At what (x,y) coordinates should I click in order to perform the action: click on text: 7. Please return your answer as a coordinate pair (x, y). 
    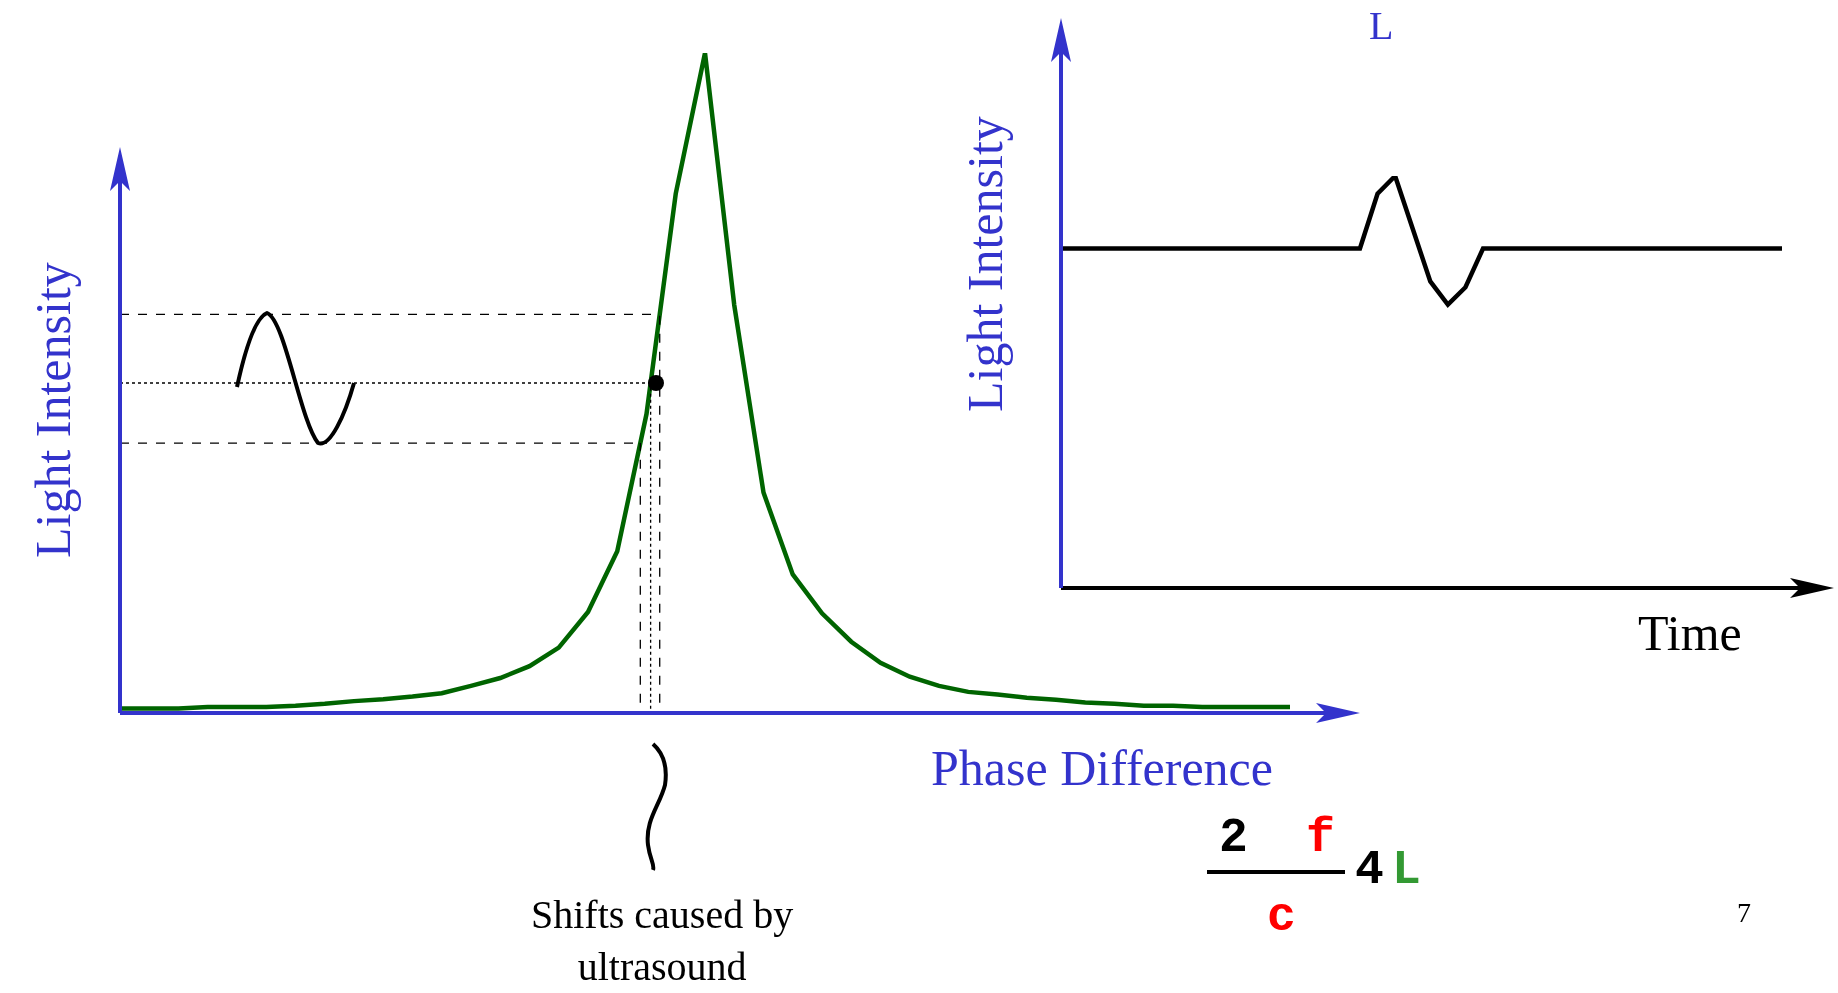
    Looking at the image, I should click on (1744, 912).